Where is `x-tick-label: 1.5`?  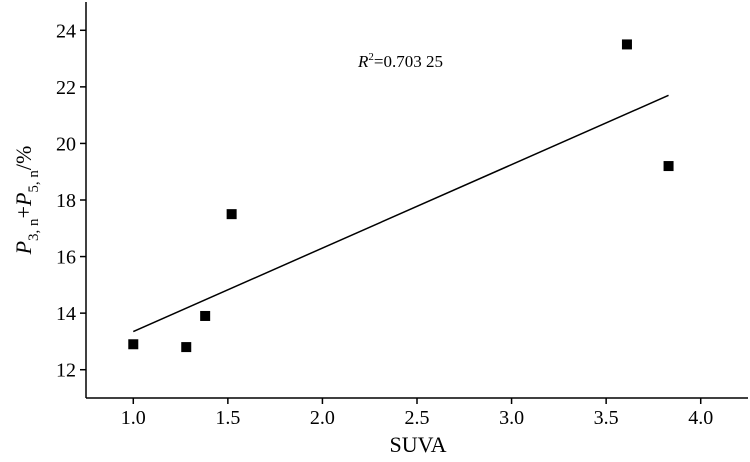 x-tick-label: 1.5 is located at coordinates (227, 418).